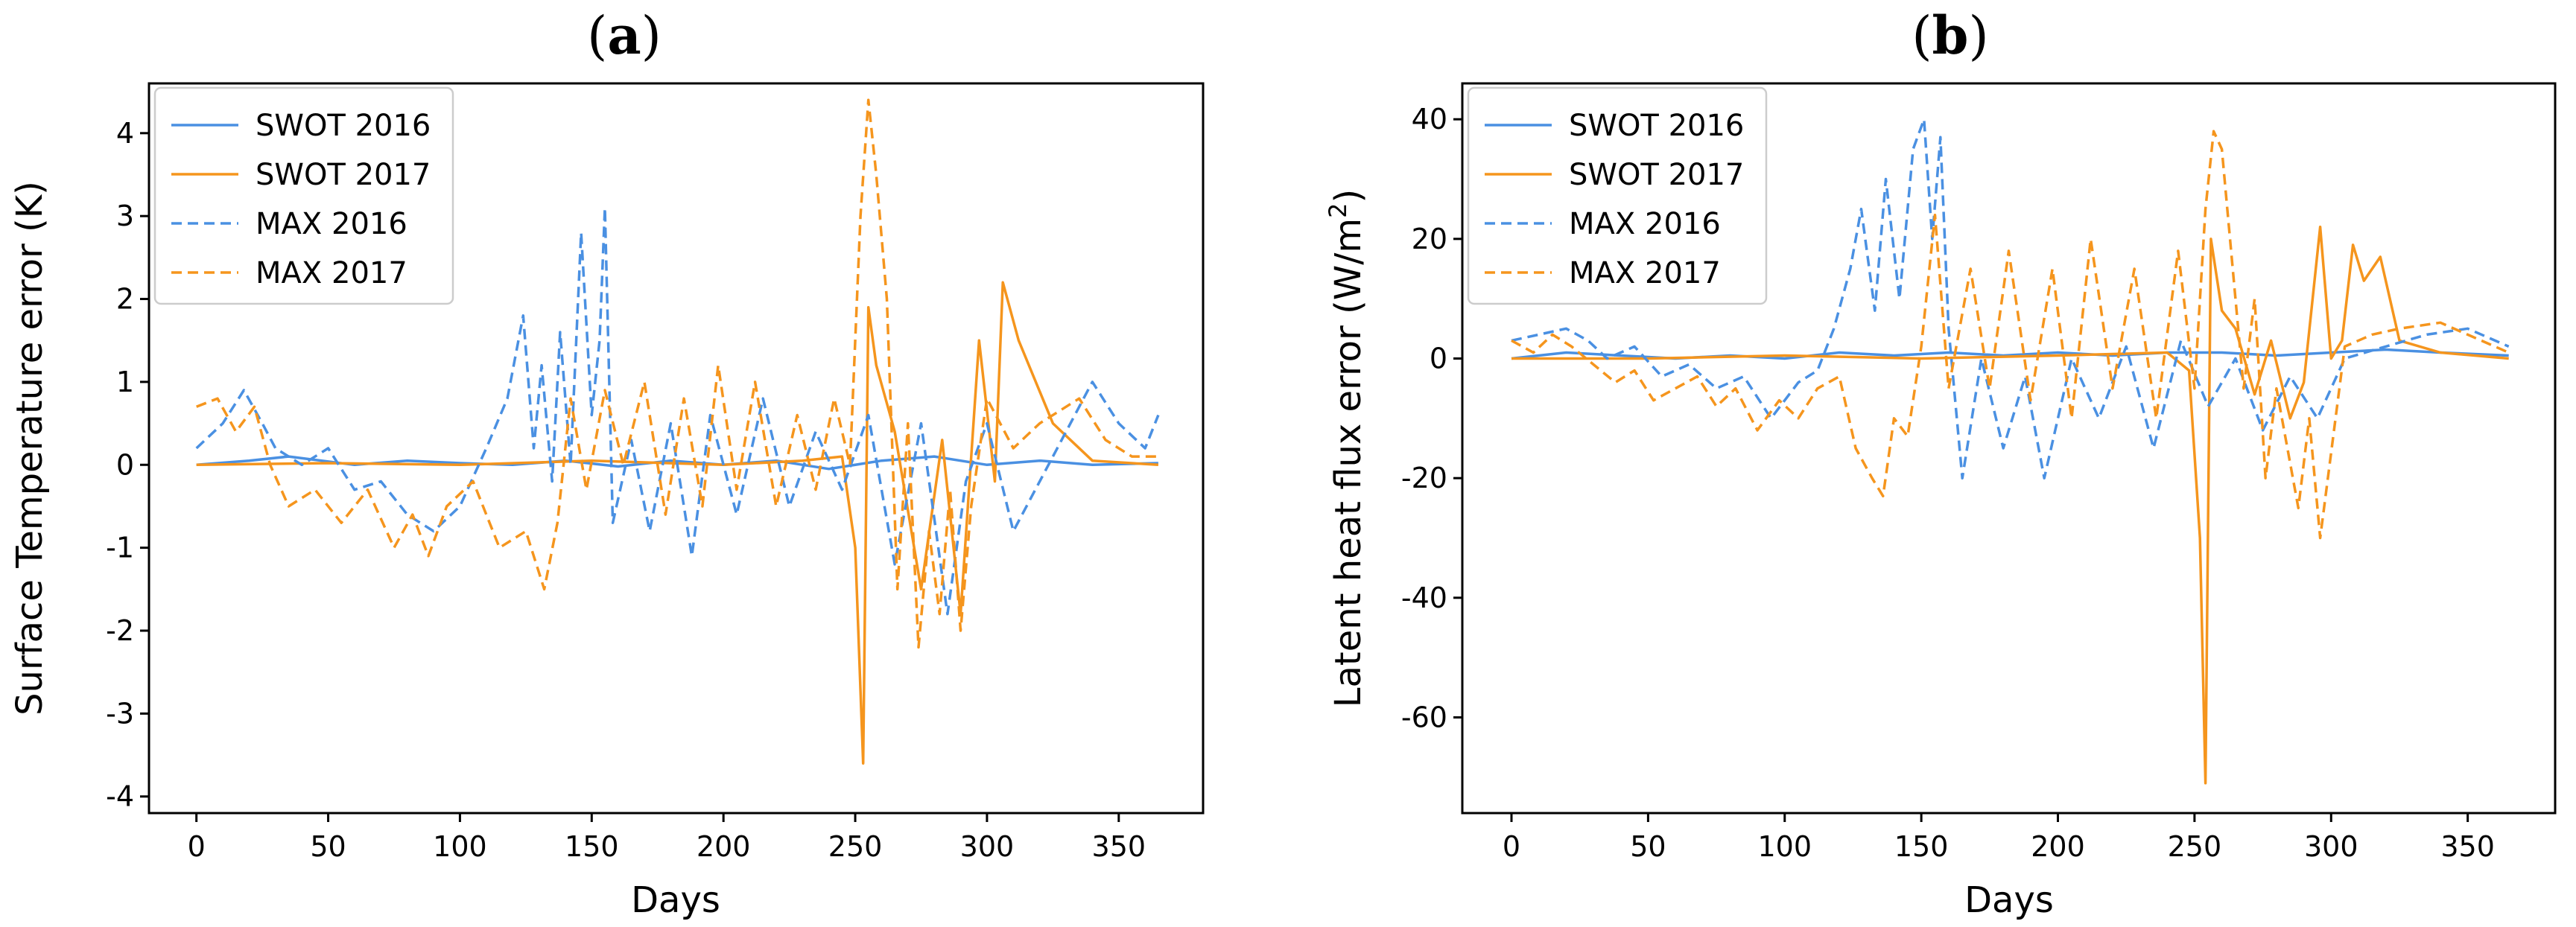 The height and width of the screenshot is (927, 2576). I want to click on panel-a-legend: SWOT 2016 SWOT 2017 MAX 2016 MAX 2017, so click(304, 195).